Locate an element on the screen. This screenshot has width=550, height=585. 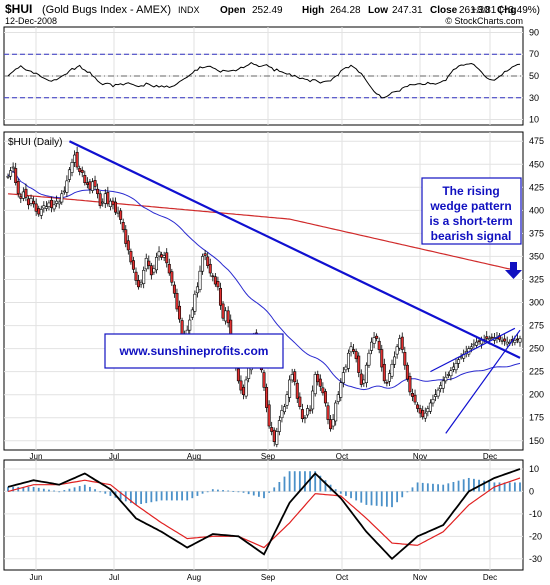
price-xtick-label: Oct is located at coordinates (342, 456).